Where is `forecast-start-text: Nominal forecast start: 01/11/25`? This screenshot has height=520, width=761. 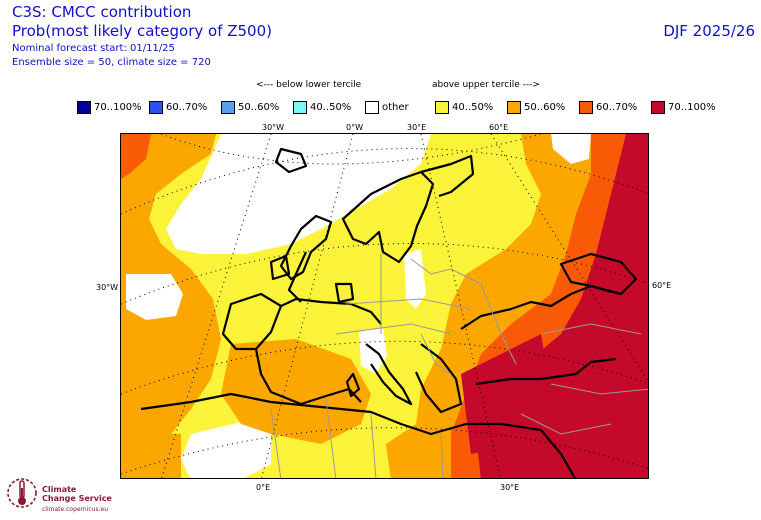 forecast-start-text: Nominal forecast start: 01/11/25 is located at coordinates (93, 48).